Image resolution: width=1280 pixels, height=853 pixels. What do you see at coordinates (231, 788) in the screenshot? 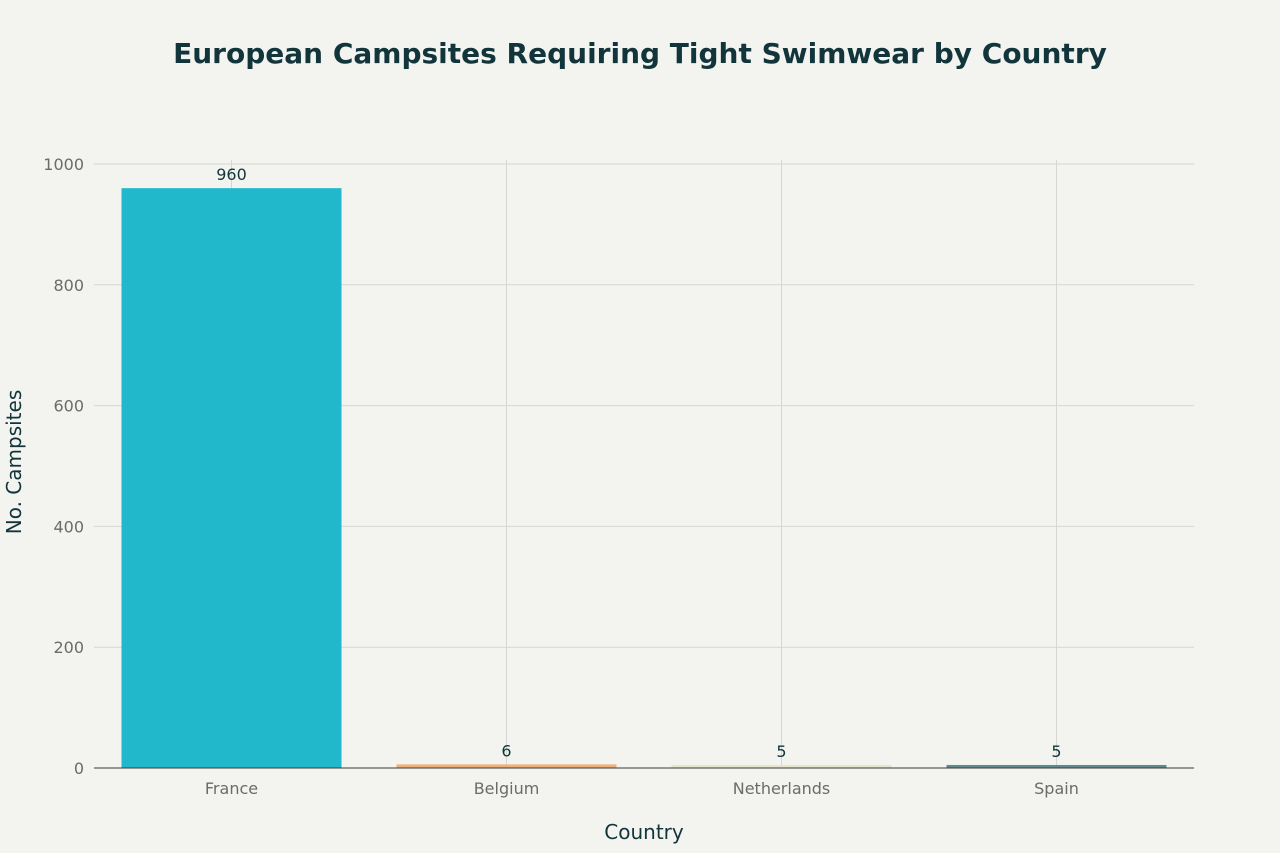
I see `x-tick-label: France` at bounding box center [231, 788].